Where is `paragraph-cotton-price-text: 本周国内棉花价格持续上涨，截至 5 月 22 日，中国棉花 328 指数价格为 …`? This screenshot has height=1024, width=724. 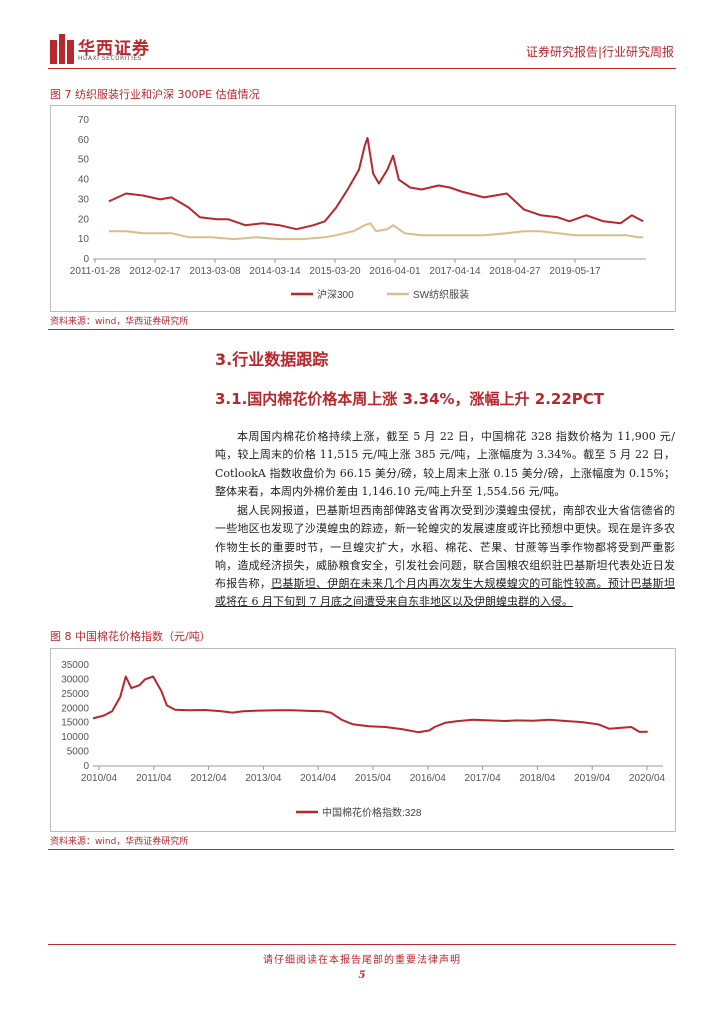
paragraph-cotton-price-text: 本周国内棉花价格持续上涨，截至 5 月 22 日，中国棉花 328 指数价格为 … is located at coordinates (445, 464).